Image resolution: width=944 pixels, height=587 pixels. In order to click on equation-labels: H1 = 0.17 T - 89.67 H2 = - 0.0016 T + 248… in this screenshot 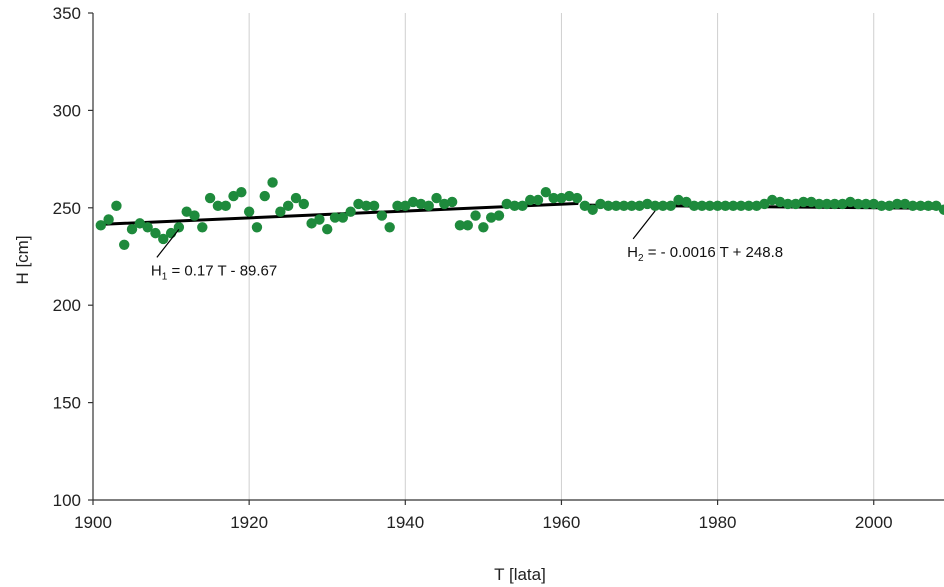, I will do `click(467, 246)`.